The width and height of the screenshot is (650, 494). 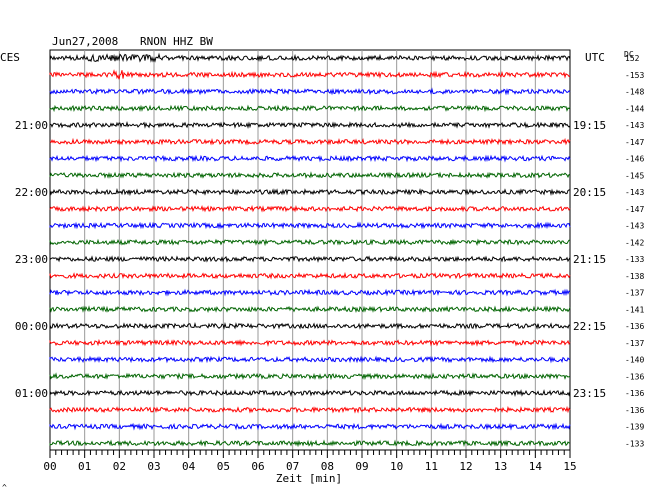 I want to click on station-title: RNON HHZ BW, so click(x=176, y=41).